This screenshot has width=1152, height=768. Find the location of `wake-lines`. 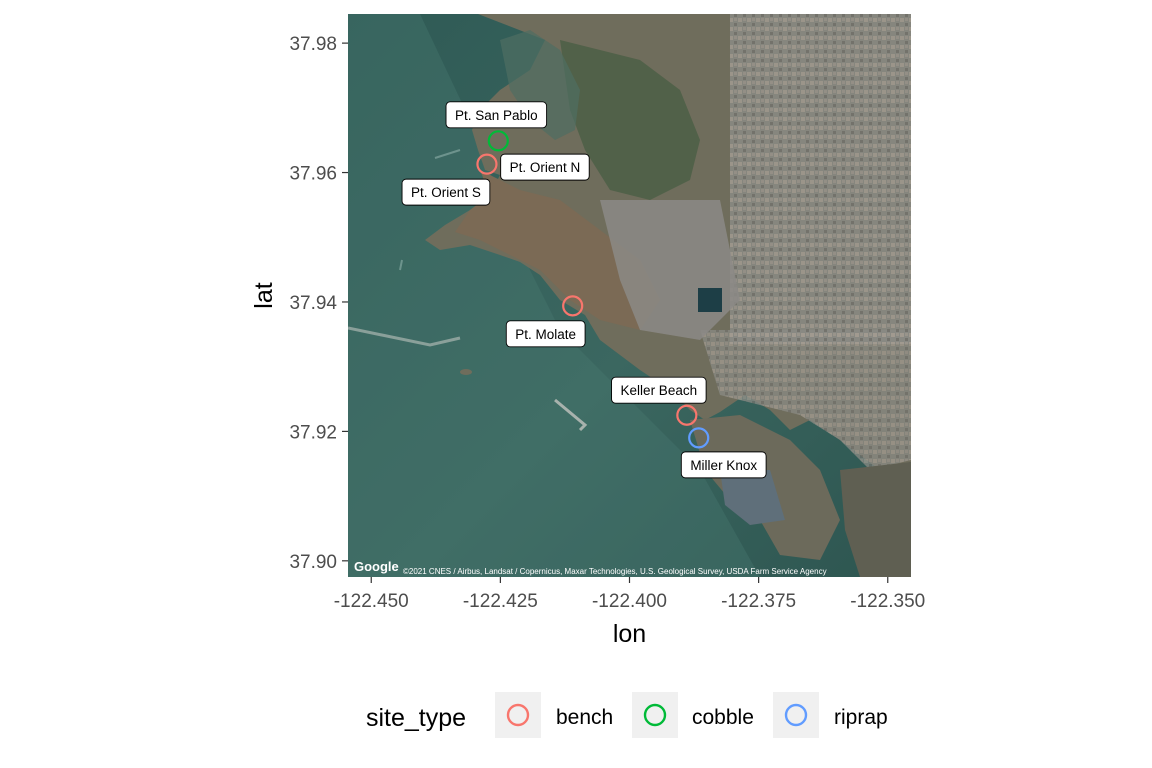

wake-lines is located at coordinates (430, 210).